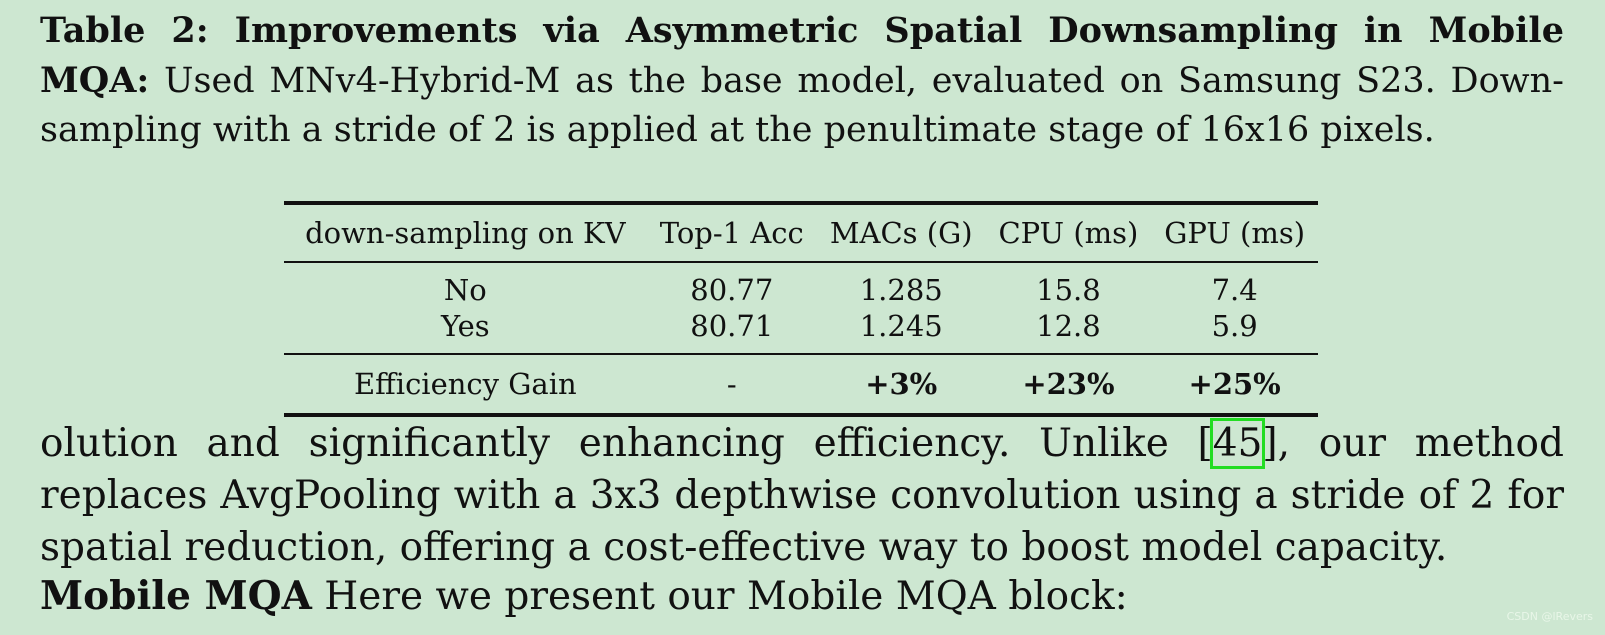  I want to click on cell-cpu: 12.8, so click(1068, 326).